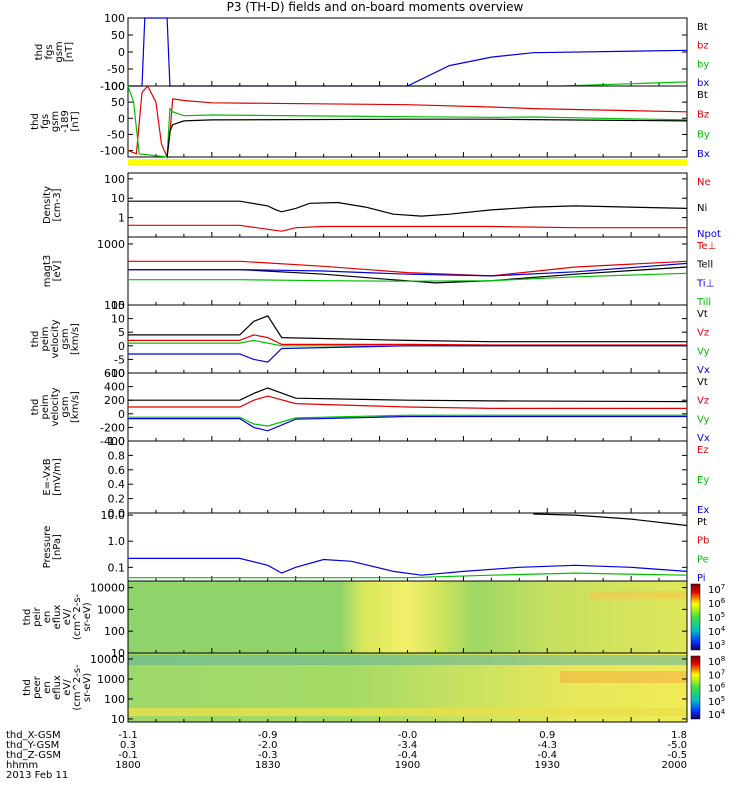 The image size is (750, 800). Describe the element at coordinates (33, 755) in the screenshot. I see `x-row-label: thd_Z-GSM` at that location.